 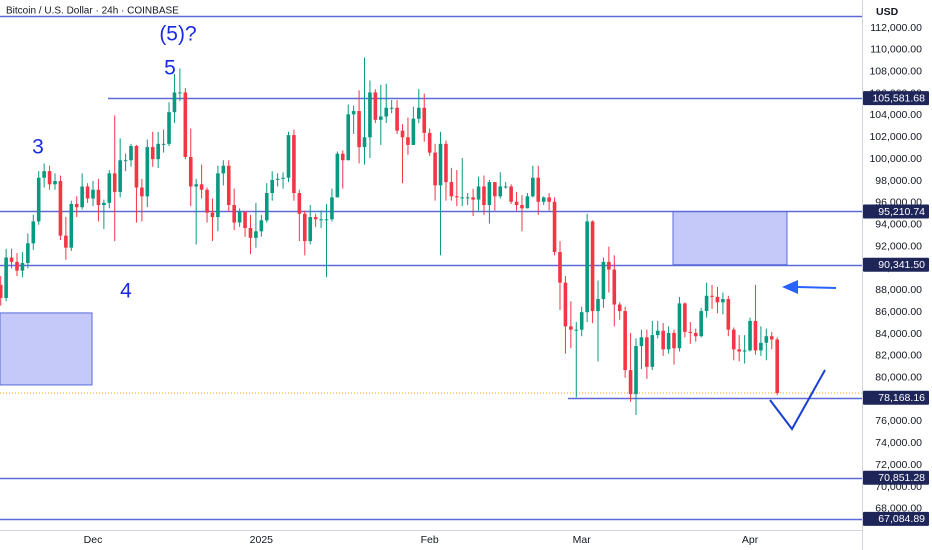 What do you see at coordinates (901, 519) in the screenshot?
I see `price-badge-label: 67,084.89` at bounding box center [901, 519].